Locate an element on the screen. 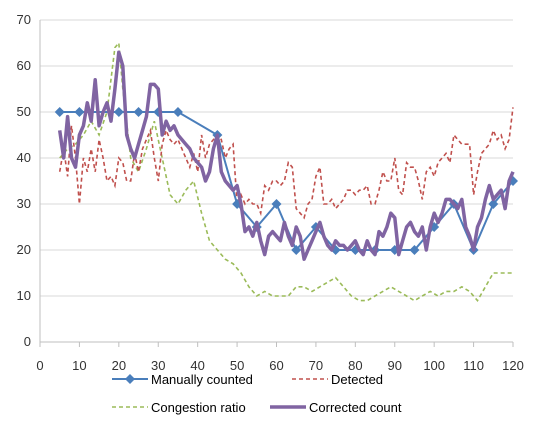 The width and height of the screenshot is (538, 427). x-tick-label: 30 is located at coordinates (158, 365).